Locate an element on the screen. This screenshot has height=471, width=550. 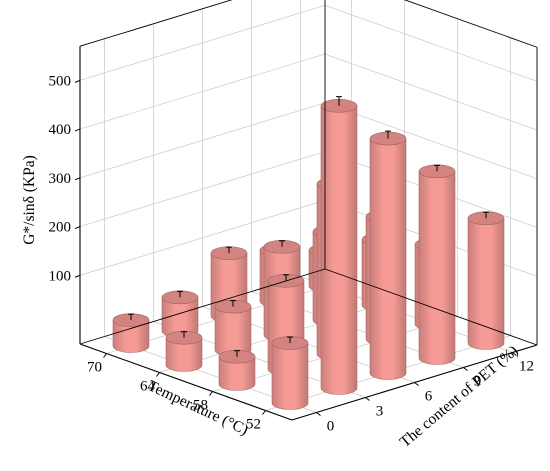
y-tick-label: 0 is located at coordinates (331, 427).